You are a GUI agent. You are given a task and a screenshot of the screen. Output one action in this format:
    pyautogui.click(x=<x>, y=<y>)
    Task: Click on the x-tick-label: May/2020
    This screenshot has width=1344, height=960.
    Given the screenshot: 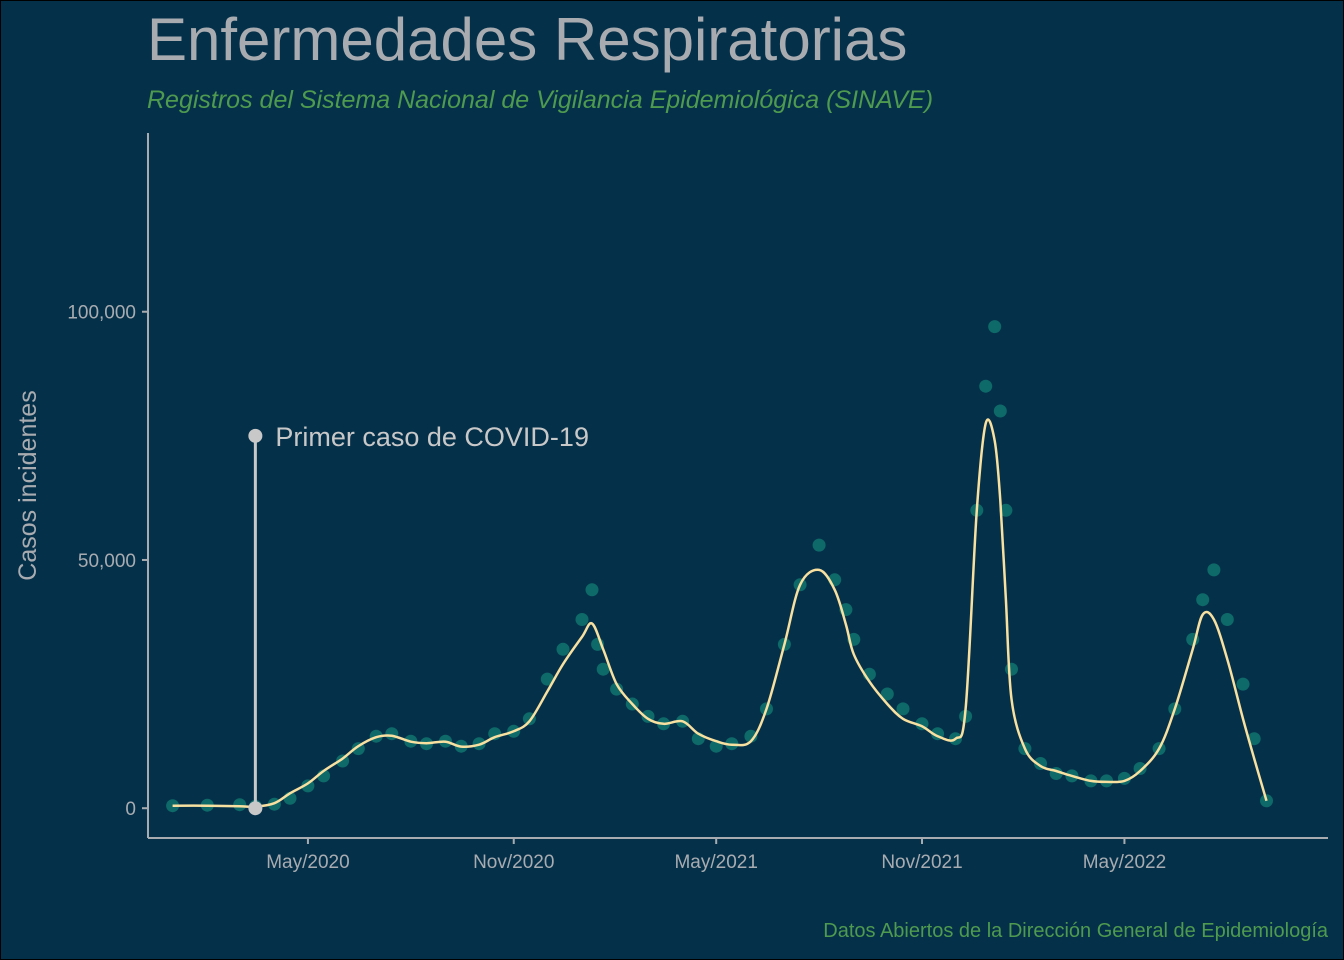 What is the action you would take?
    pyautogui.click(x=307, y=862)
    